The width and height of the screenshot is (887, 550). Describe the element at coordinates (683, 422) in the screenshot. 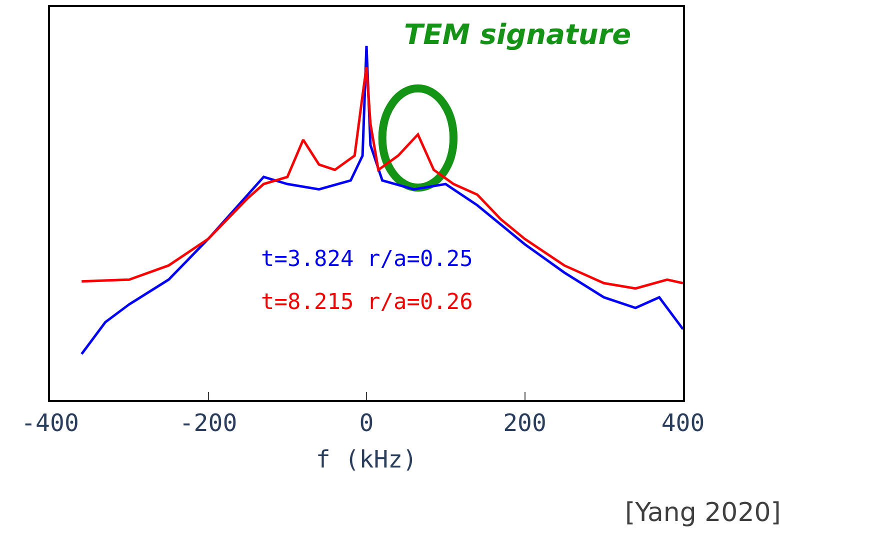

I see `x-tick-label: 400` at that location.